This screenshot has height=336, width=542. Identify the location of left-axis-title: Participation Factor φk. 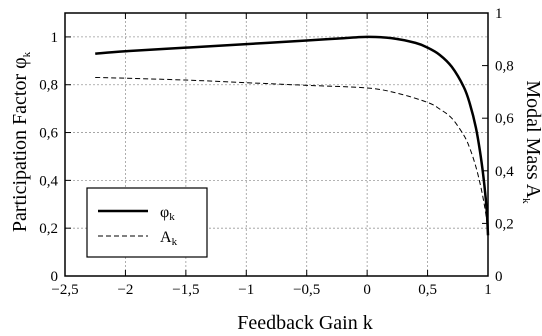
(21, 141).